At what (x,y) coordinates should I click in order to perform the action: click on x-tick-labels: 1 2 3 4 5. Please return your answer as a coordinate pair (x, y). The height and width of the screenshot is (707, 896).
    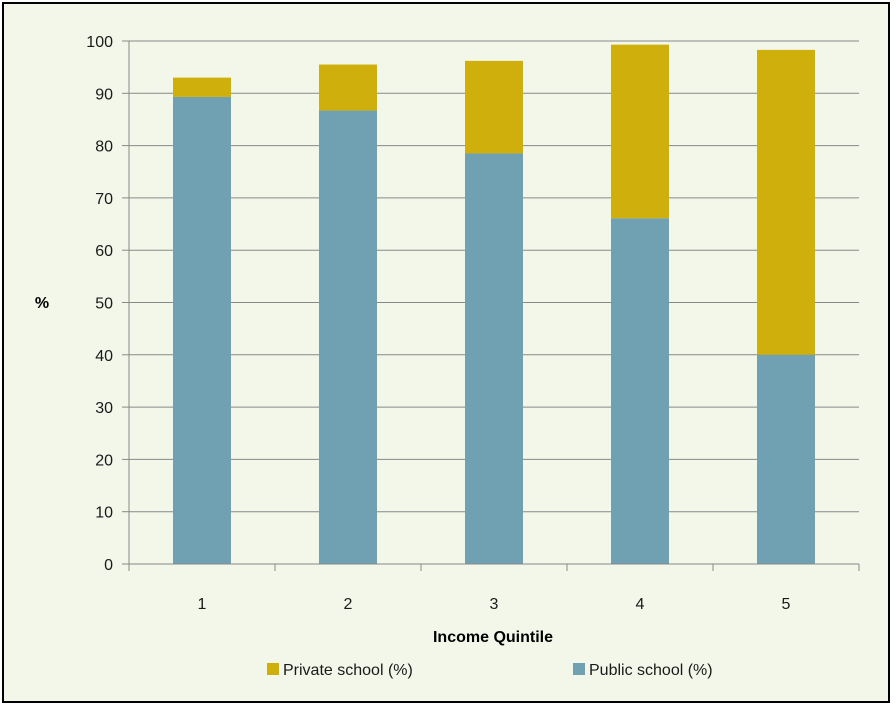
    Looking at the image, I should click on (494, 604).